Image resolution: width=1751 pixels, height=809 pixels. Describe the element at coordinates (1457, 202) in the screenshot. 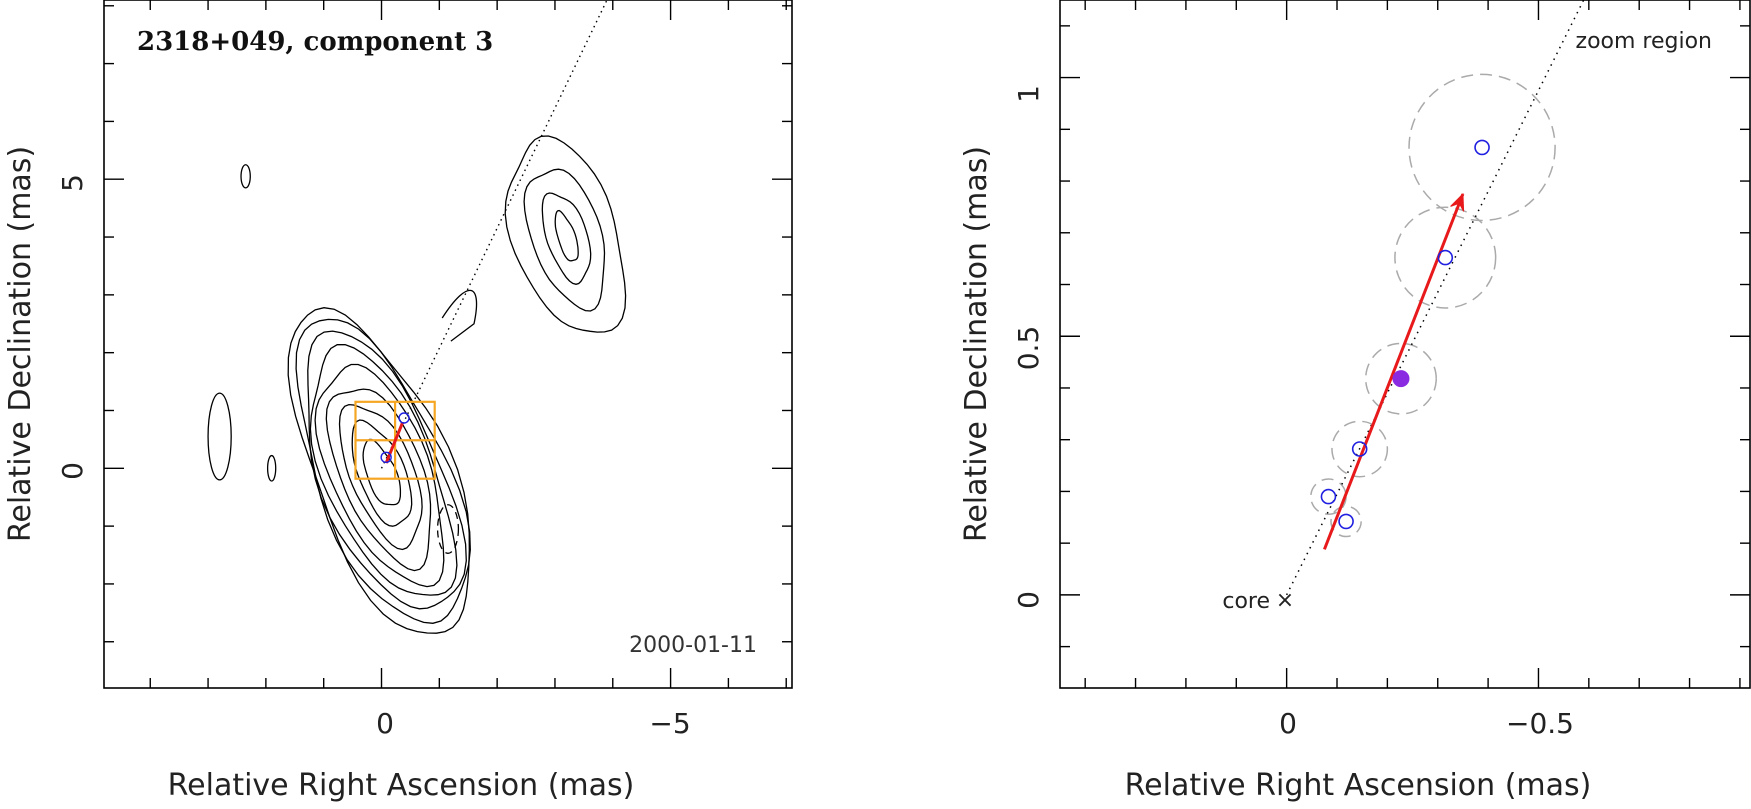

I see `right-arrow-head` at that location.